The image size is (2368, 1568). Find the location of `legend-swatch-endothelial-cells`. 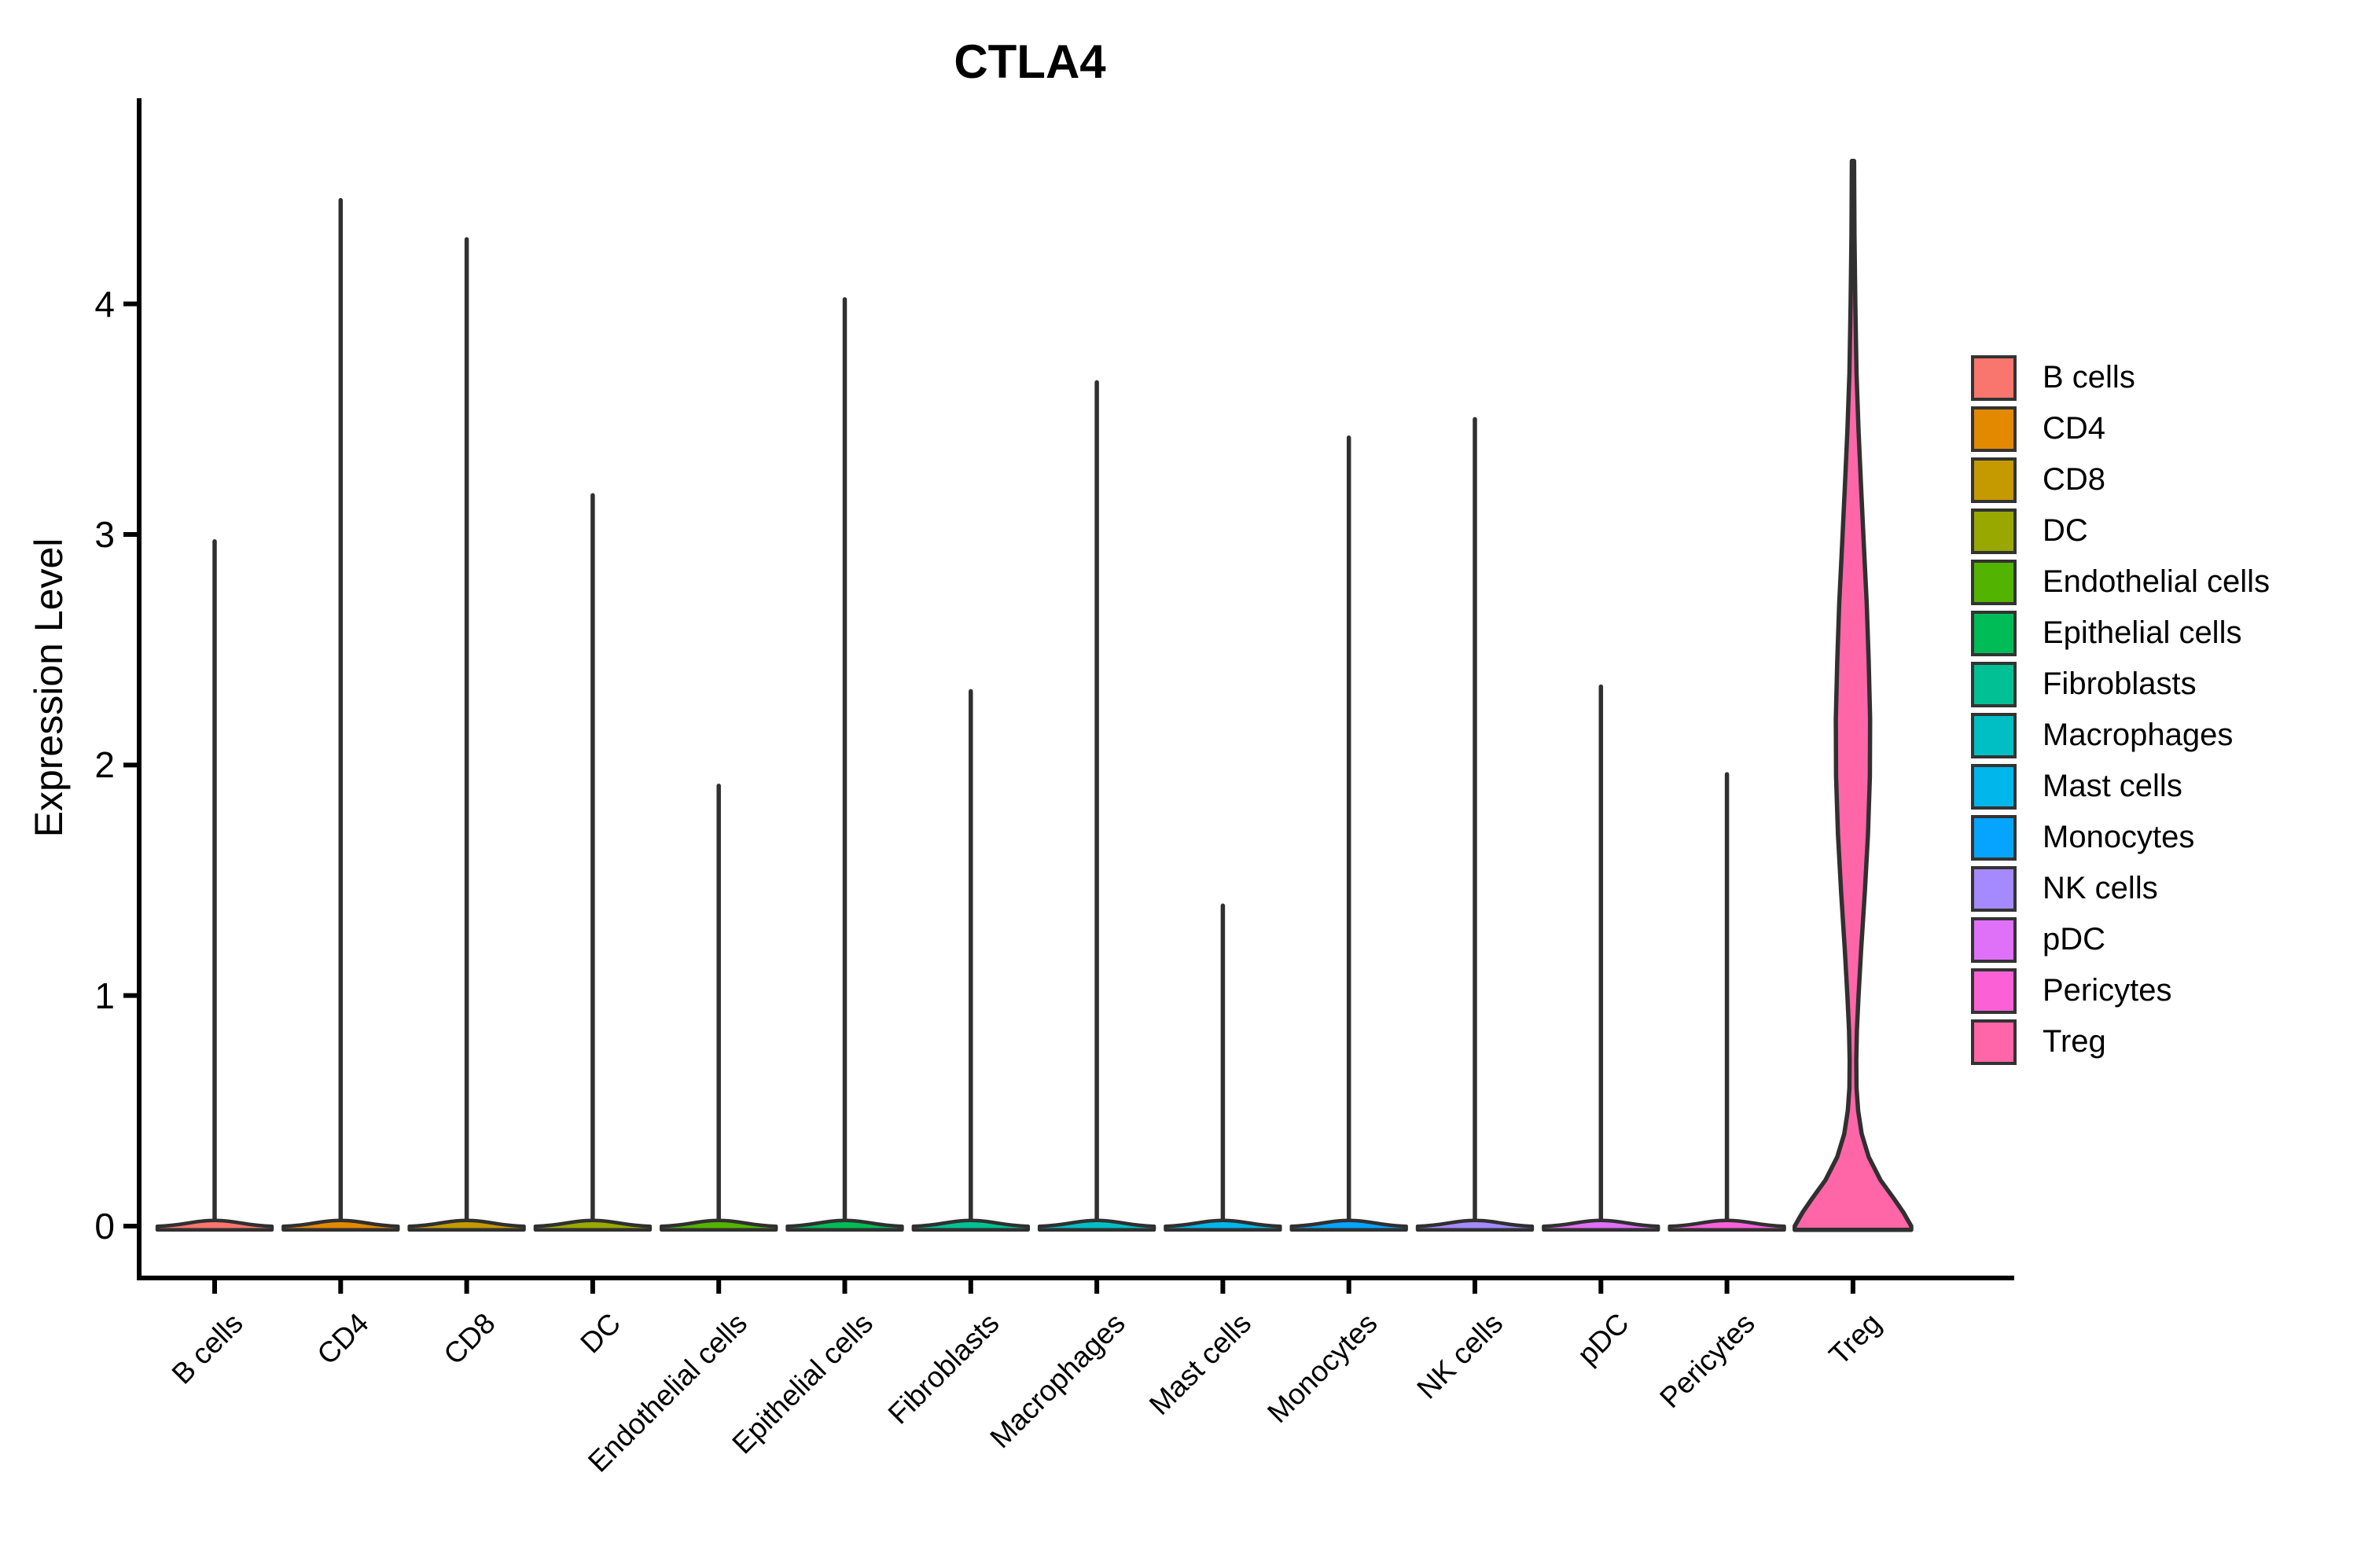

legend-swatch-endothelial-cells is located at coordinates (1994, 582).